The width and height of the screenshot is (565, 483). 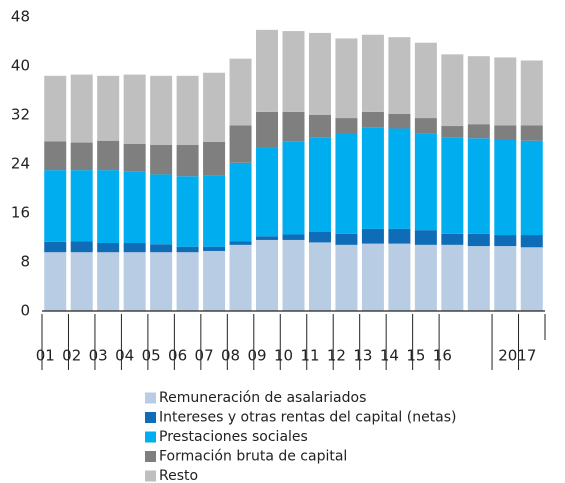 I want to click on x-tick-label: 08, so click(x=230, y=356).